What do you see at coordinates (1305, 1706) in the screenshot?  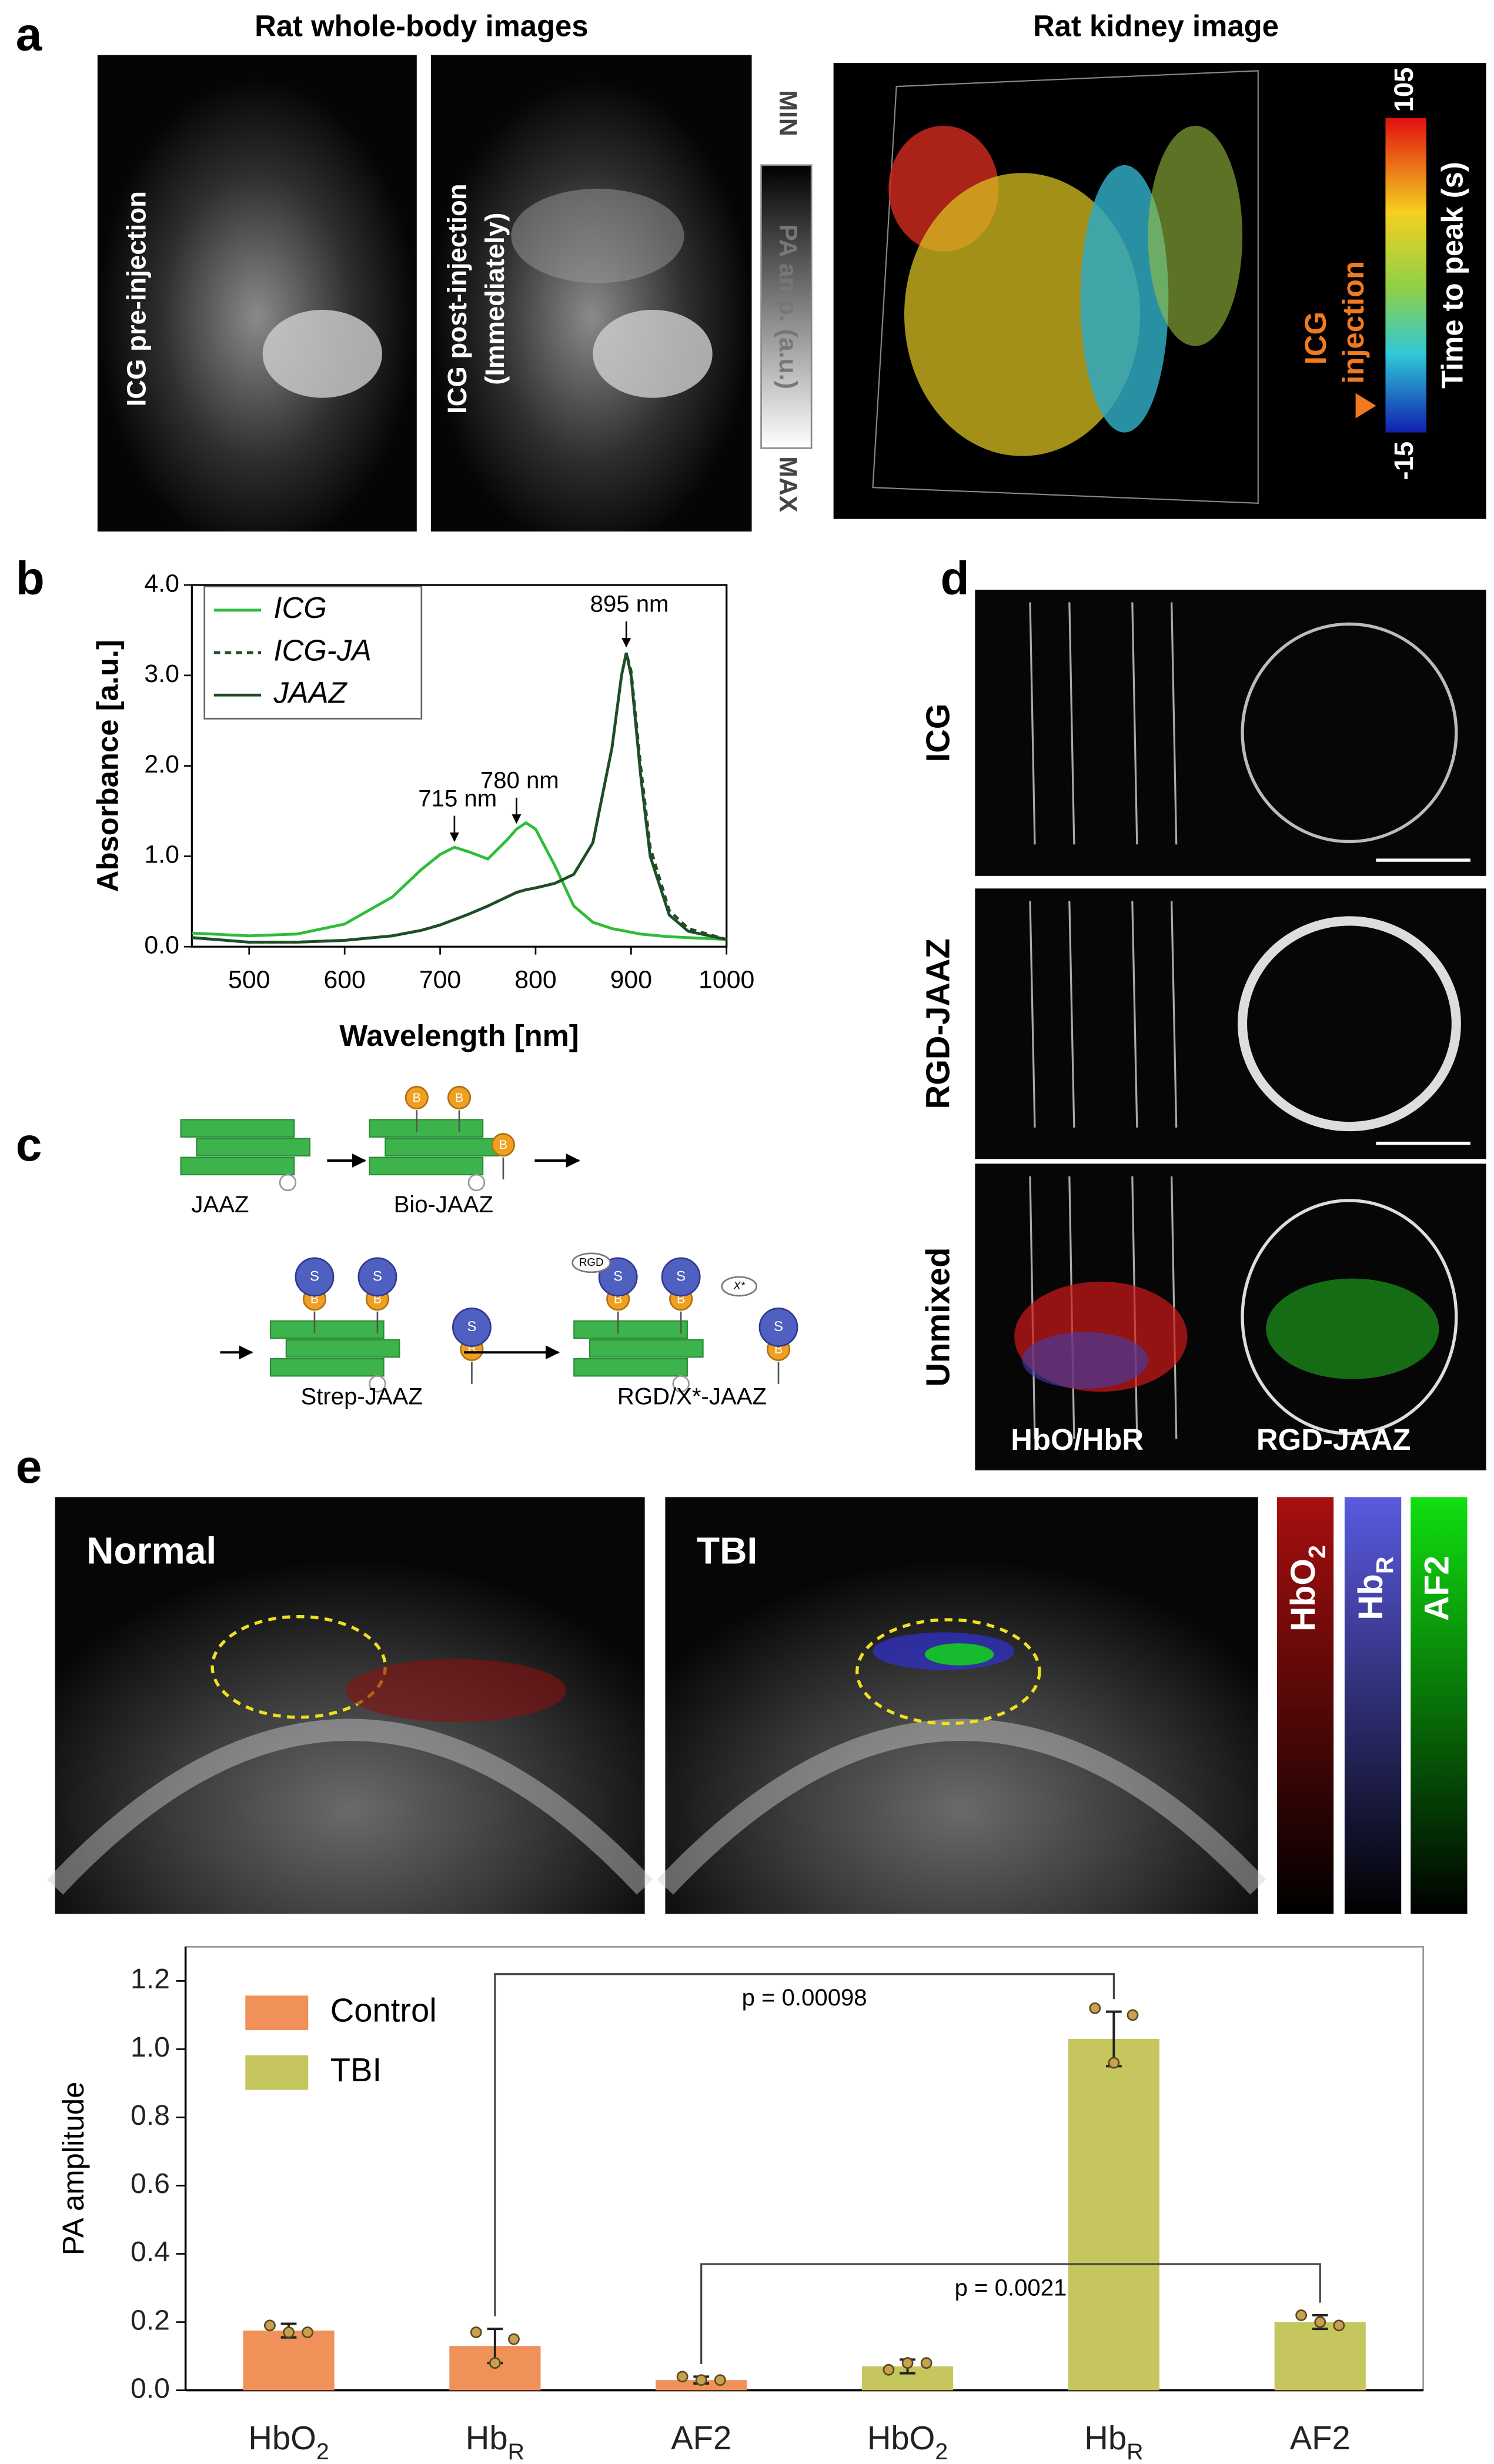 I see `channel-colorbar` at bounding box center [1305, 1706].